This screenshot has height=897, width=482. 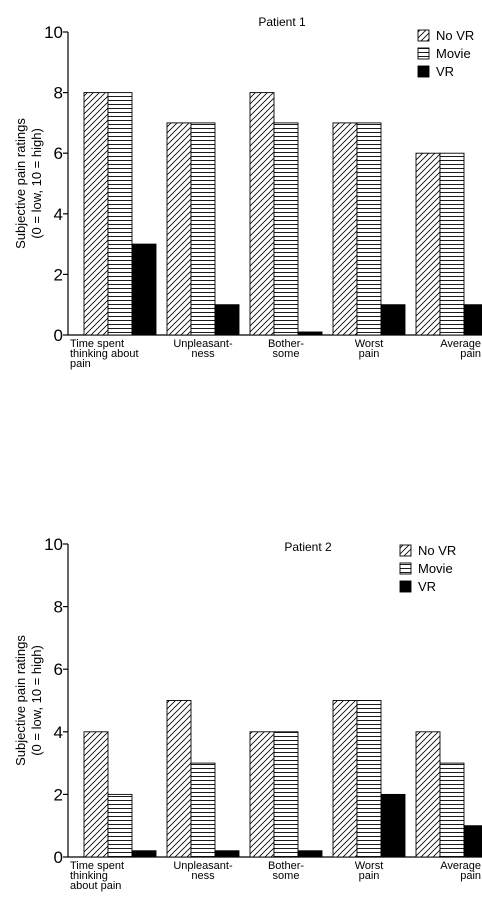 I want to click on category-label: about pain, so click(x=95, y=886).